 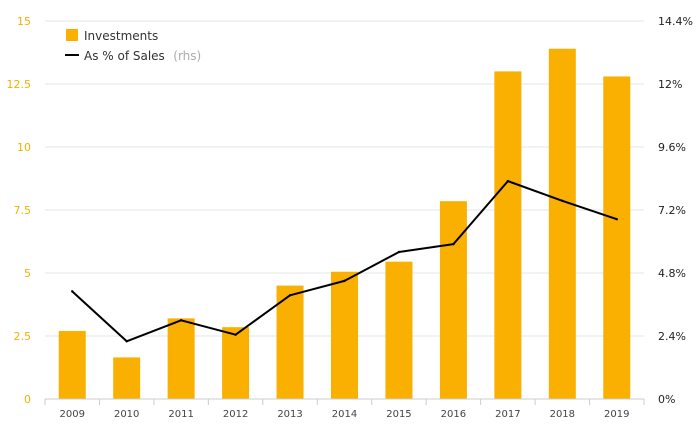 I want to click on y-right-tick-label: 0%, so click(x=666, y=399).